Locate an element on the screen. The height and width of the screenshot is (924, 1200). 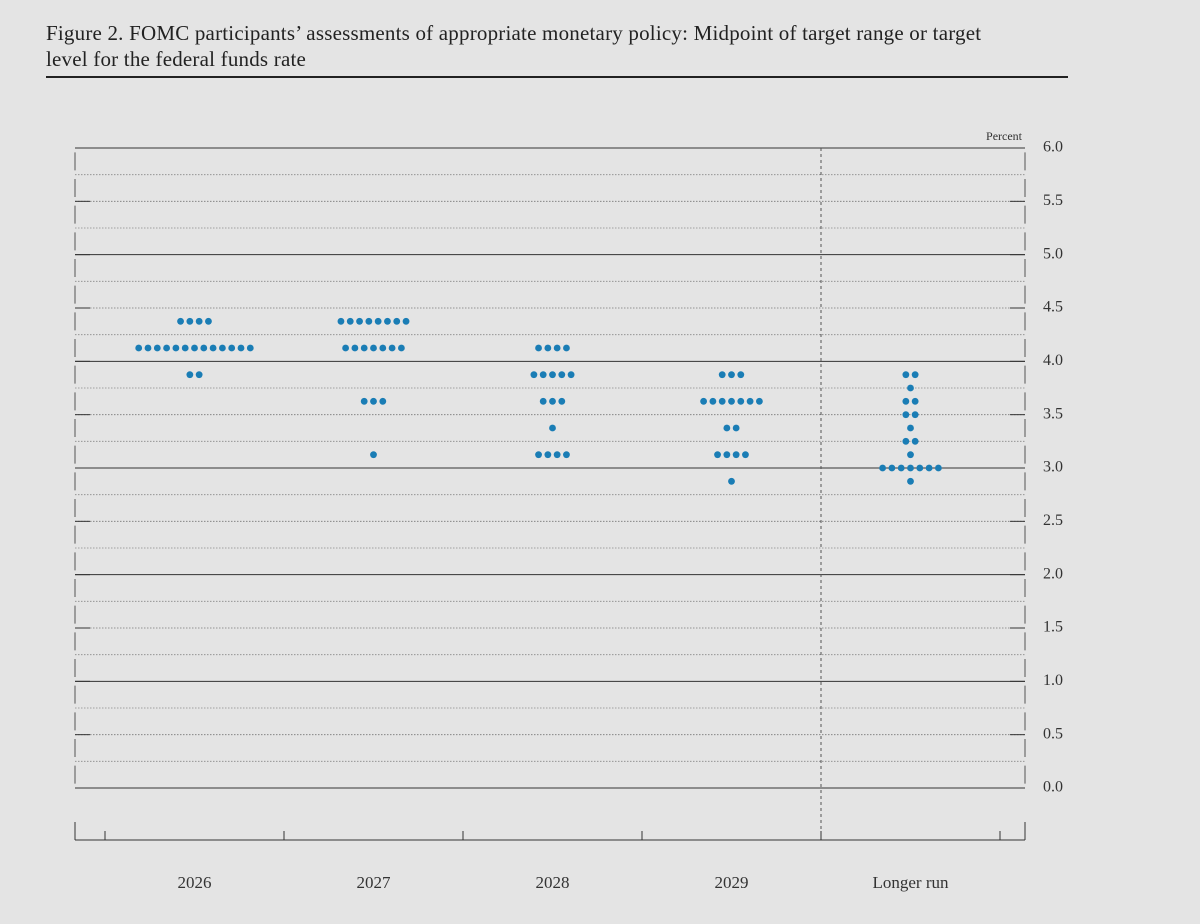
y-tick-label: 5.0 is located at coordinates (1053, 253).